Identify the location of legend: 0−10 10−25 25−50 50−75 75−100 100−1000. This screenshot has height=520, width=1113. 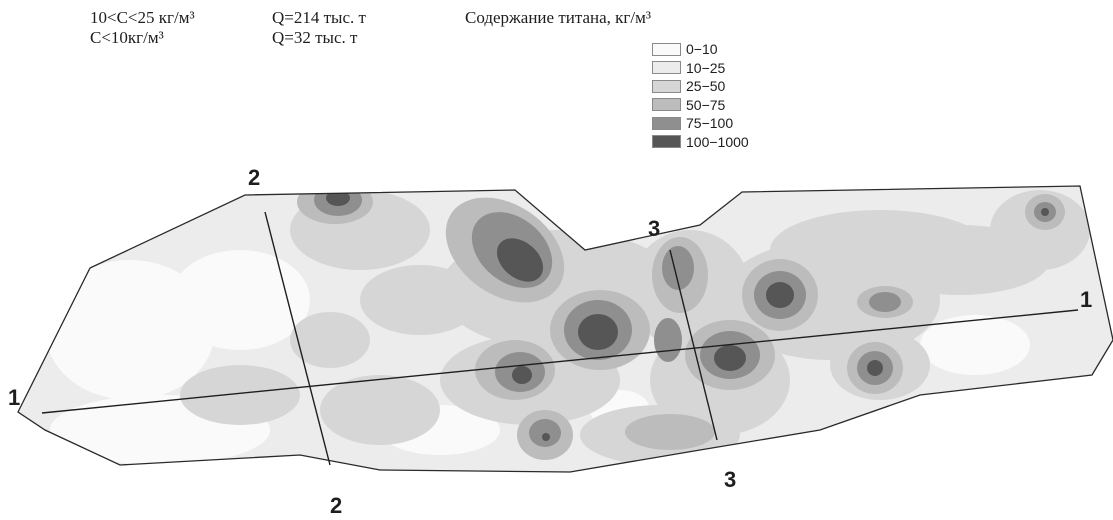
(700, 95).